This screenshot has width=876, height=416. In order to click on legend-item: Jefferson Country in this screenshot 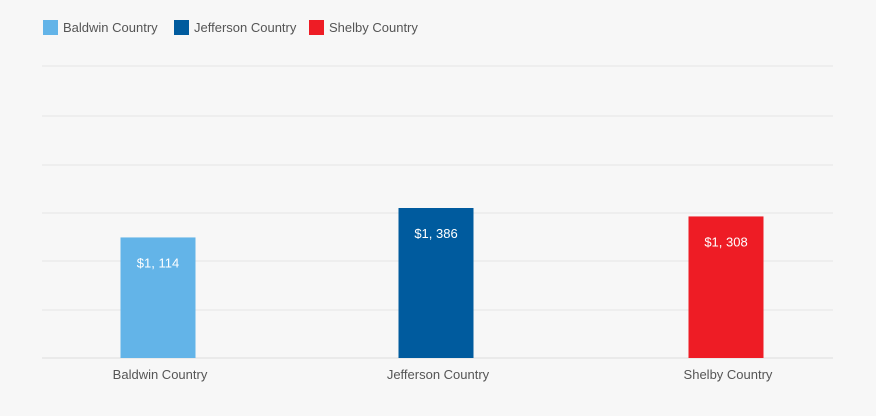, I will do `click(235, 27)`.